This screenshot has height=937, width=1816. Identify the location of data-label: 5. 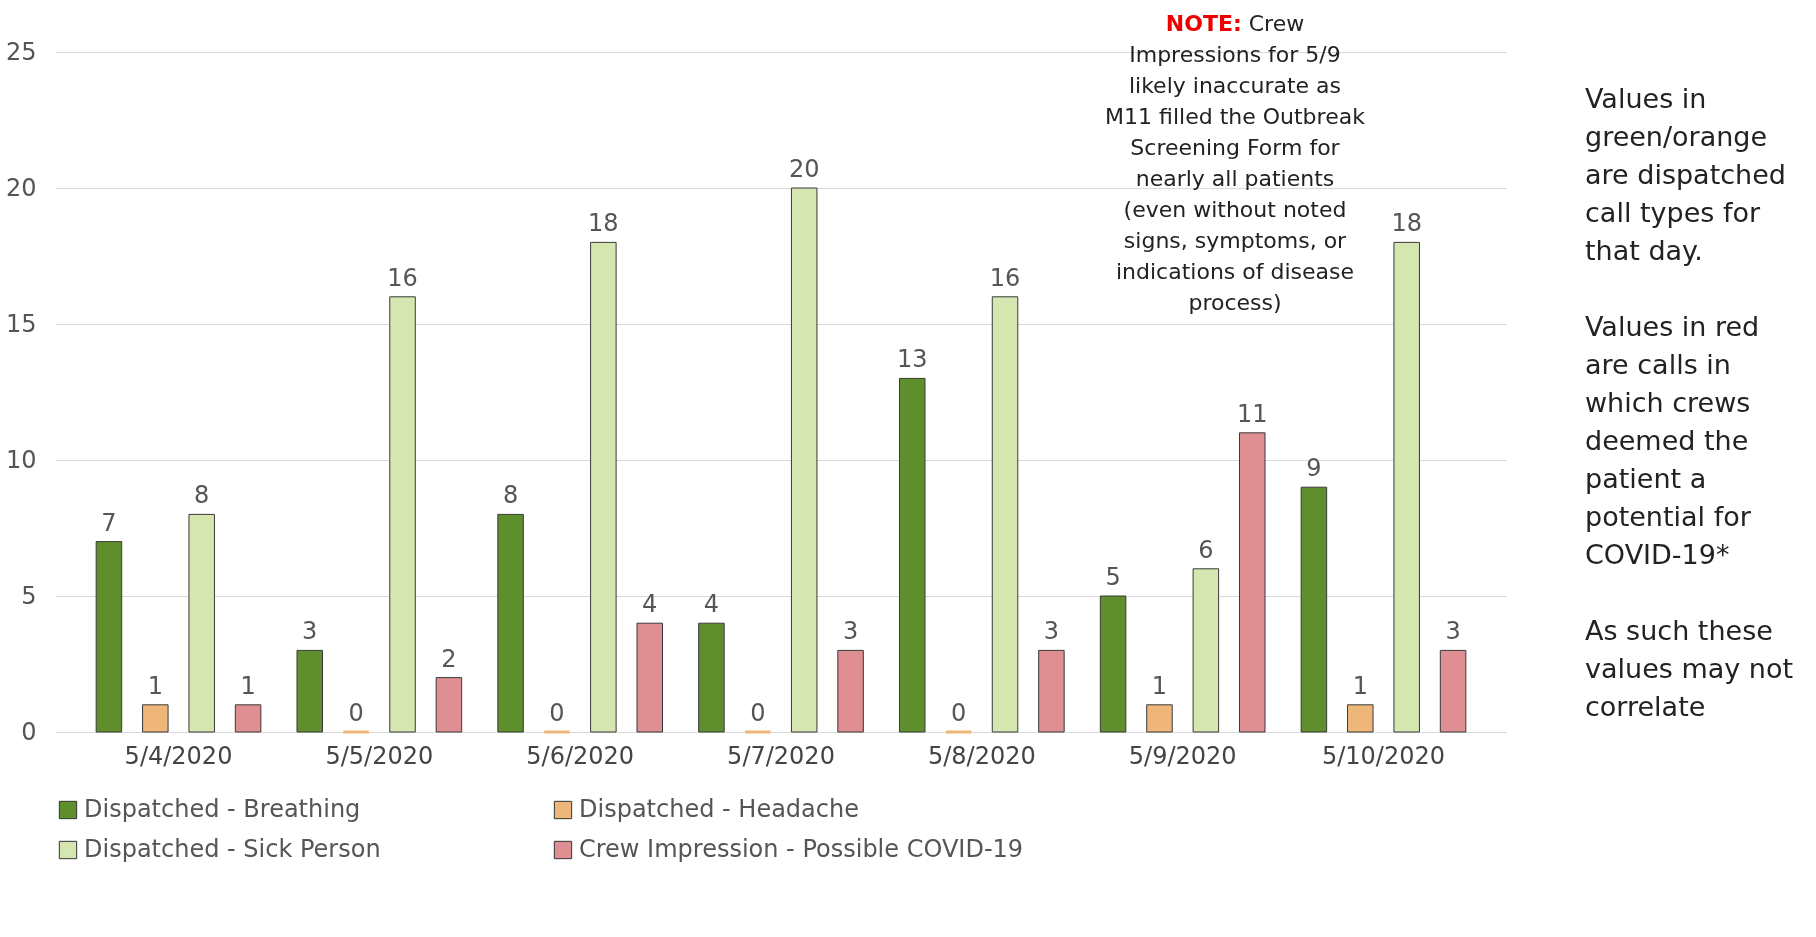
(1113, 577).